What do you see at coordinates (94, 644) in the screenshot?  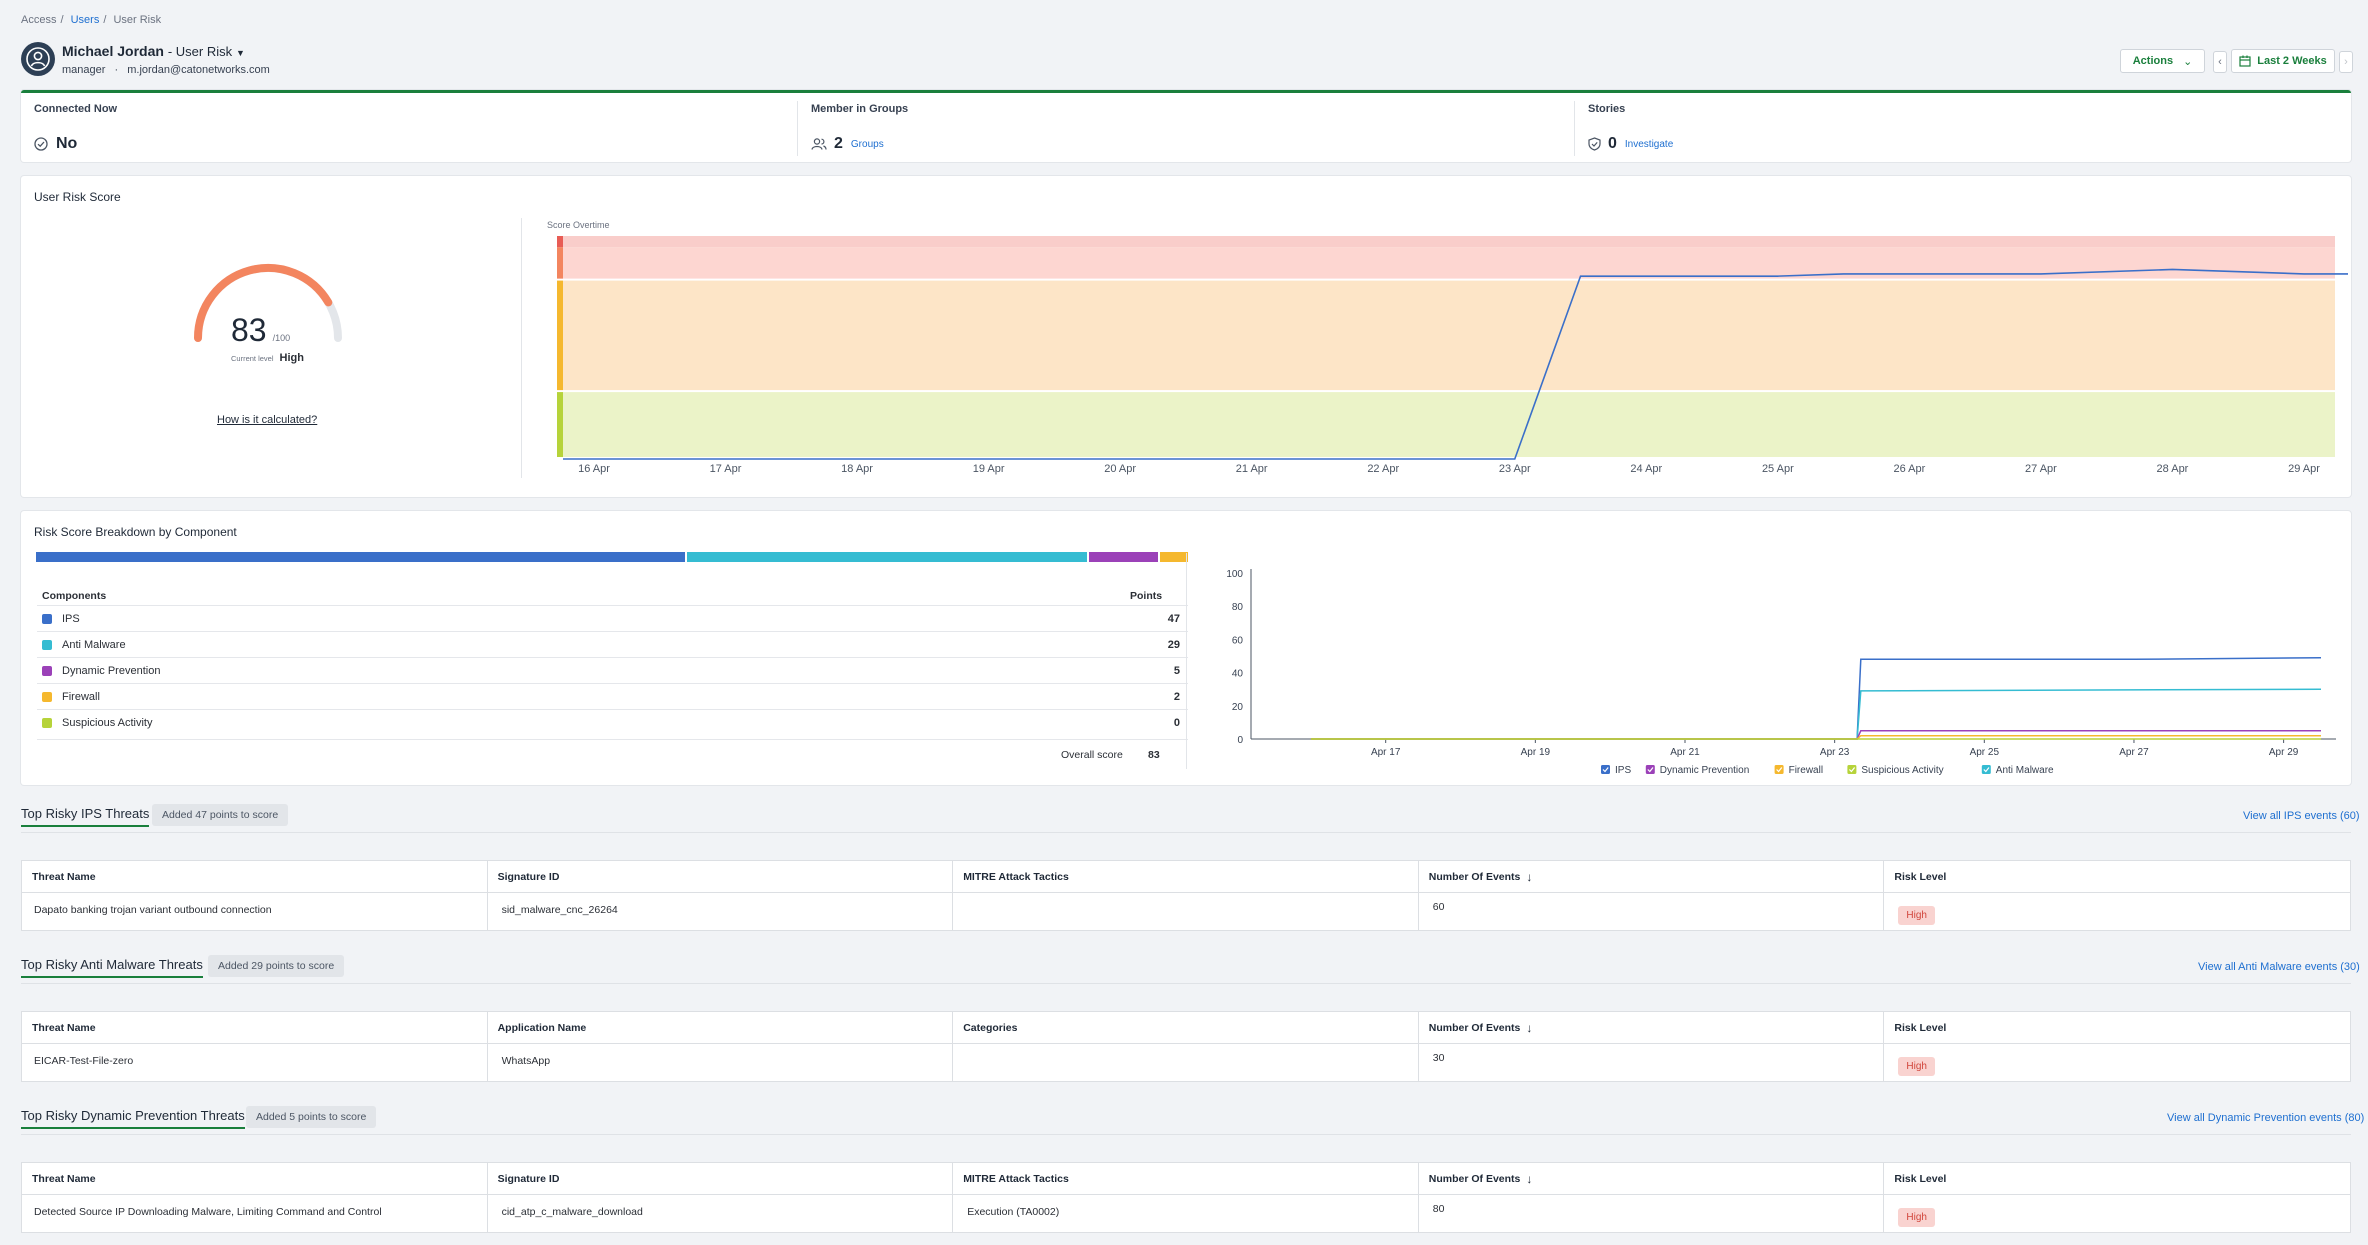 I see `component-name: Anti Malware` at bounding box center [94, 644].